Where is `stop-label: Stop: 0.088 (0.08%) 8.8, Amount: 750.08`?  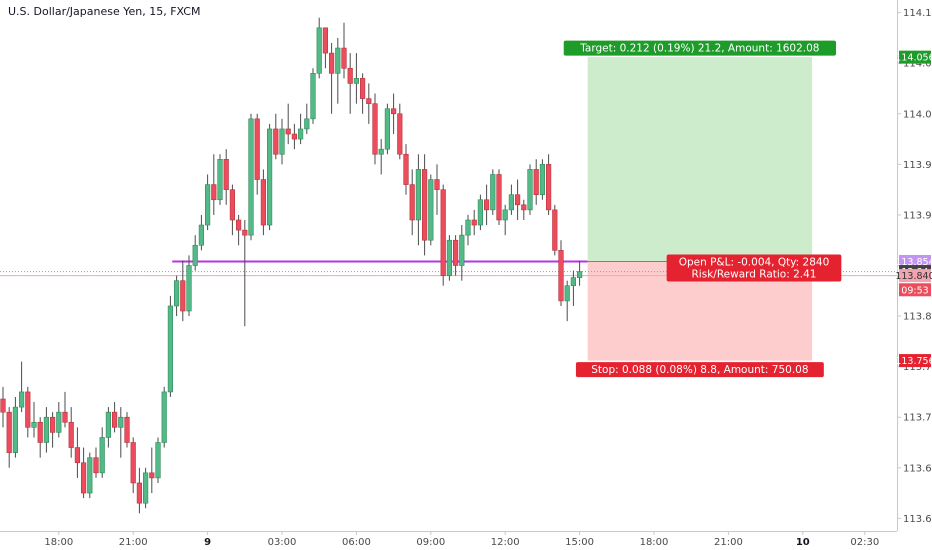 stop-label: Stop: 0.088 (0.08%) 8.8, Amount: 750.08 is located at coordinates (699, 370).